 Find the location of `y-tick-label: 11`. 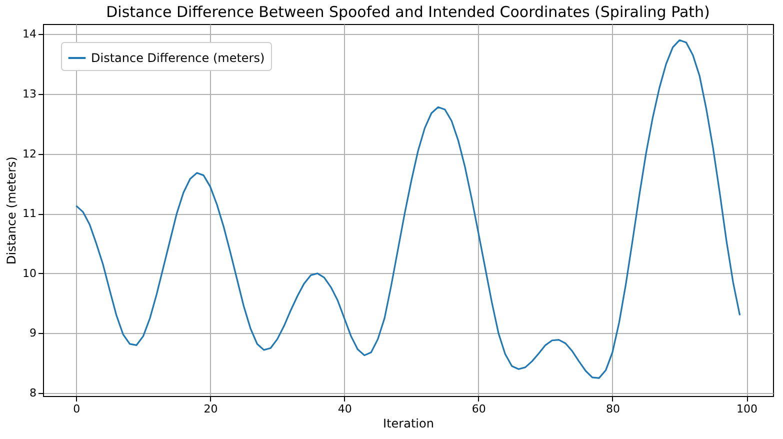

y-tick-label: 11 is located at coordinates (29, 213).